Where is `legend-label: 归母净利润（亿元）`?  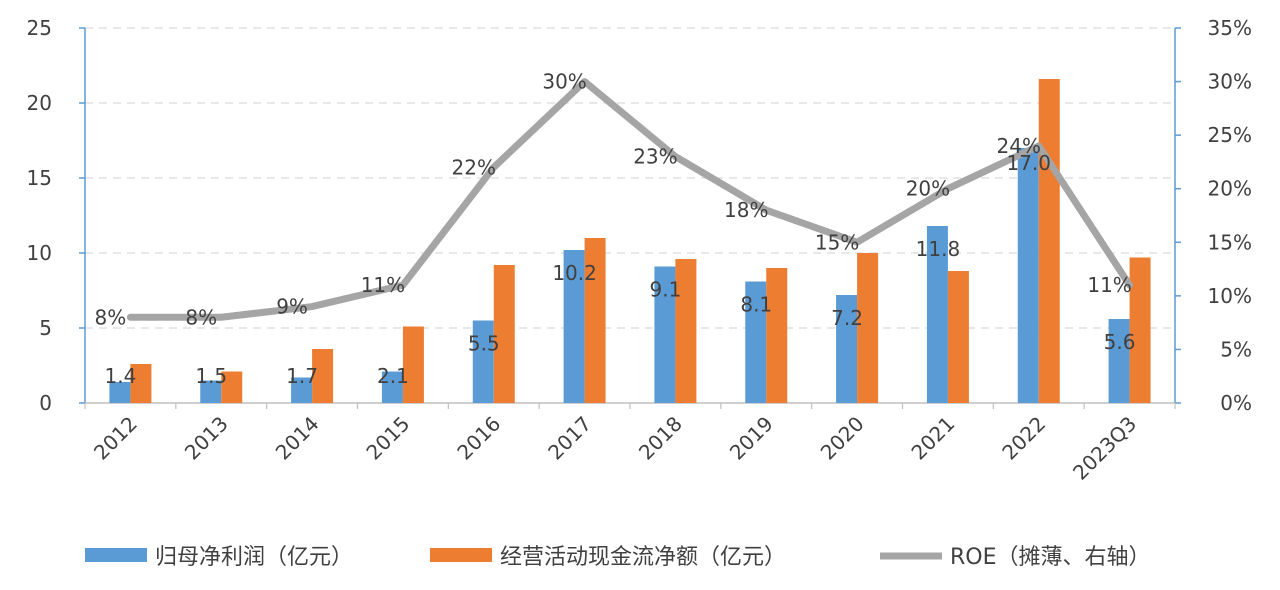
legend-label: 归母净利润（亿元） is located at coordinates (254, 557).